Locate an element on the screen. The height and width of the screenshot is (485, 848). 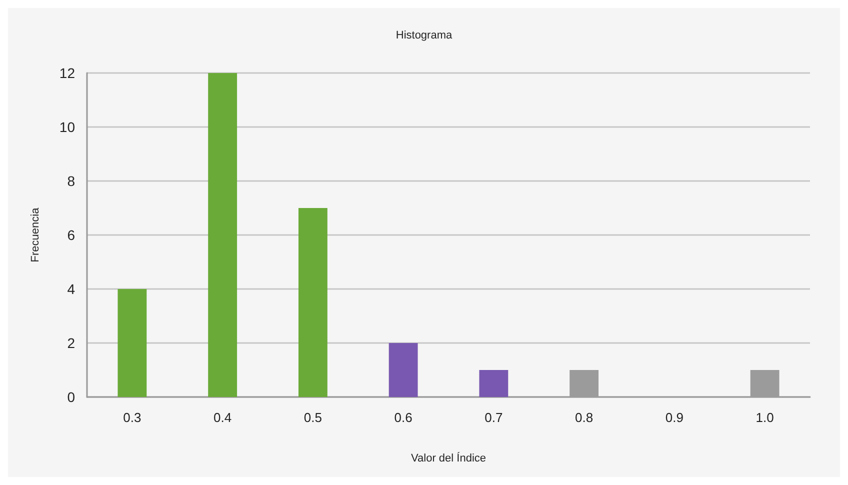
y-tick-label: 10 is located at coordinates (67, 127).